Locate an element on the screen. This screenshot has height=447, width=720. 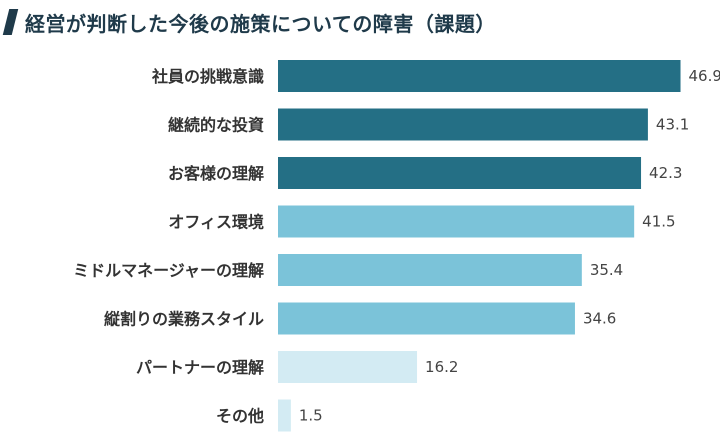
chart-title-text: 経営が判断した今後の施策についての障害（課題） is located at coordinates (260, 23).